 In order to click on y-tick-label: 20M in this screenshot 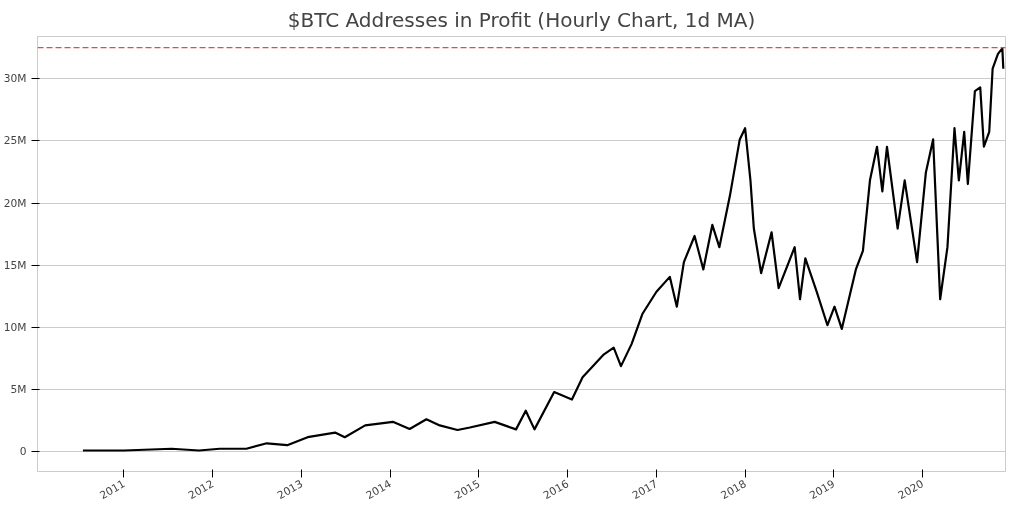, I will do `click(15, 203)`.